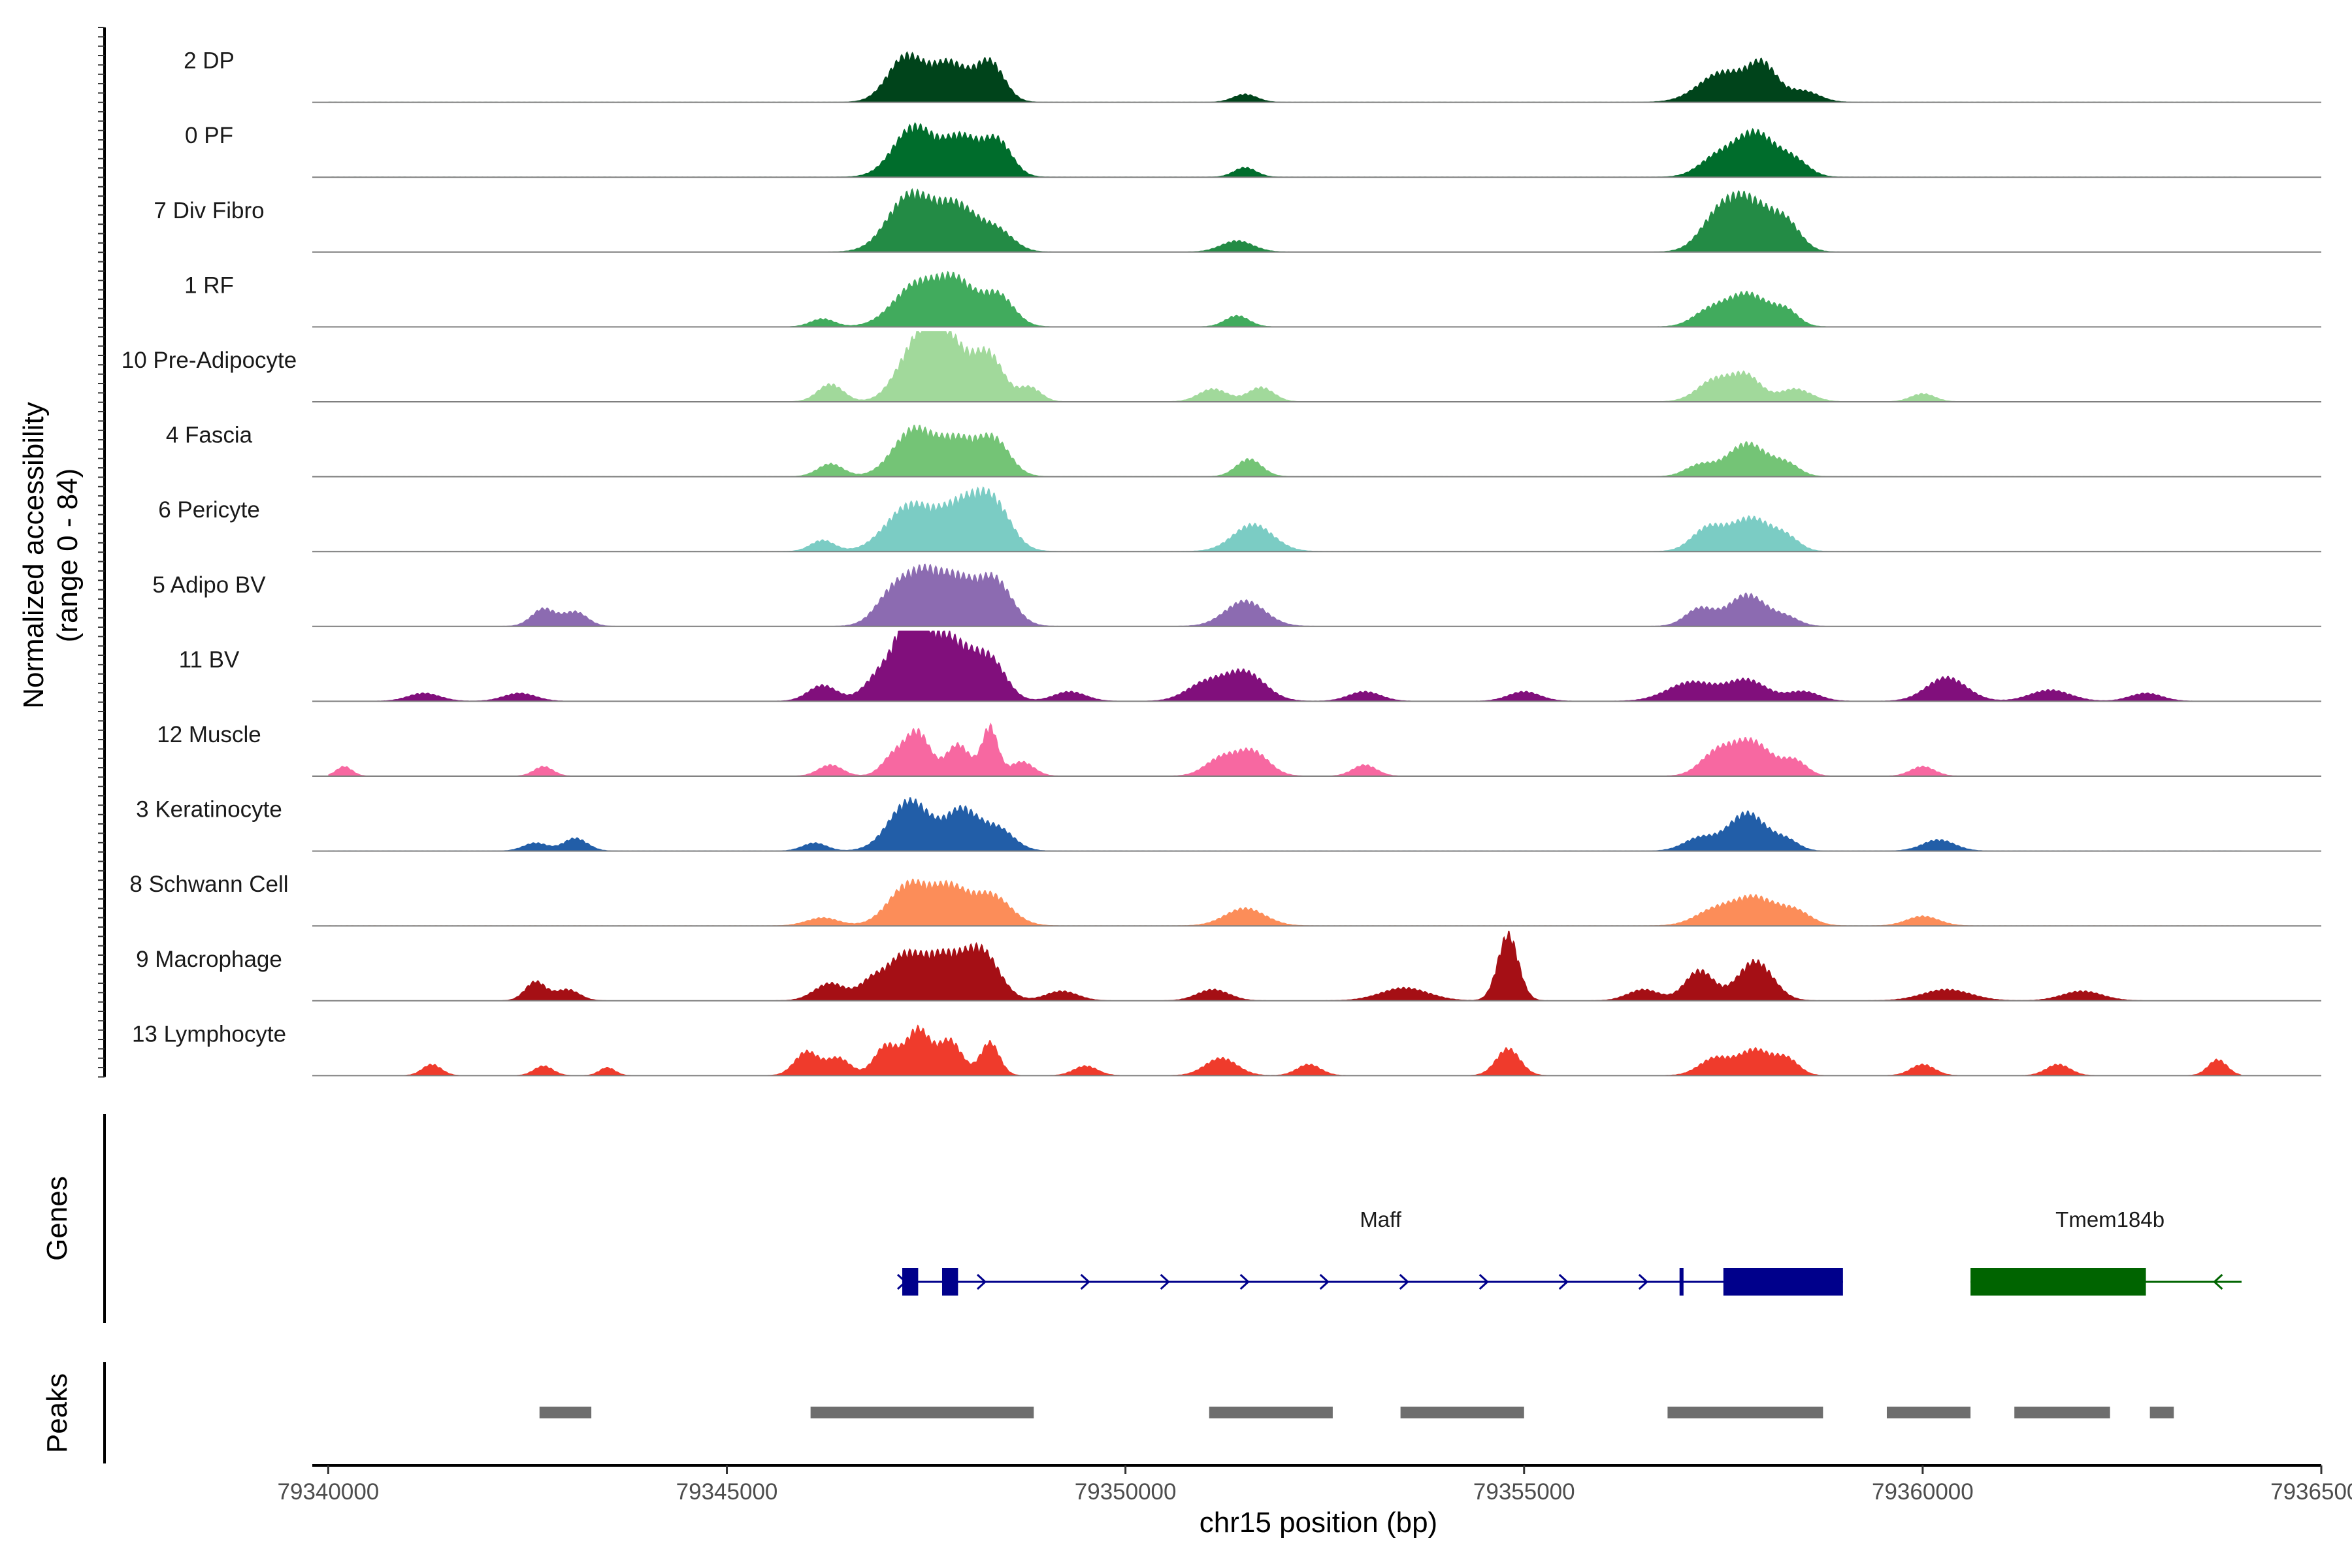 The width and height of the screenshot is (2352, 1568). What do you see at coordinates (2109, 1219) in the screenshot?
I see `gene-label: Tmem184b` at bounding box center [2109, 1219].